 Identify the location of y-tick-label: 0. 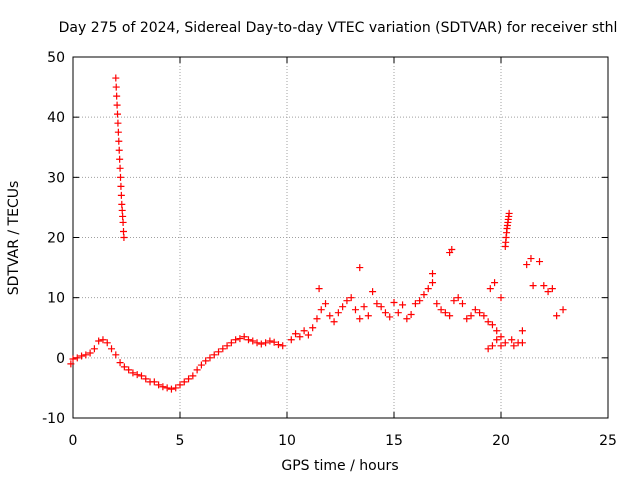
(60, 359).